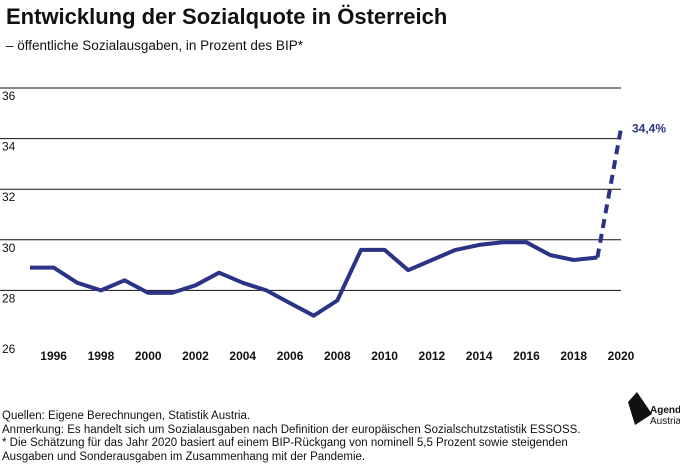 The width and height of the screenshot is (680, 470). I want to click on y-tick-label-32: 32, so click(9, 197).